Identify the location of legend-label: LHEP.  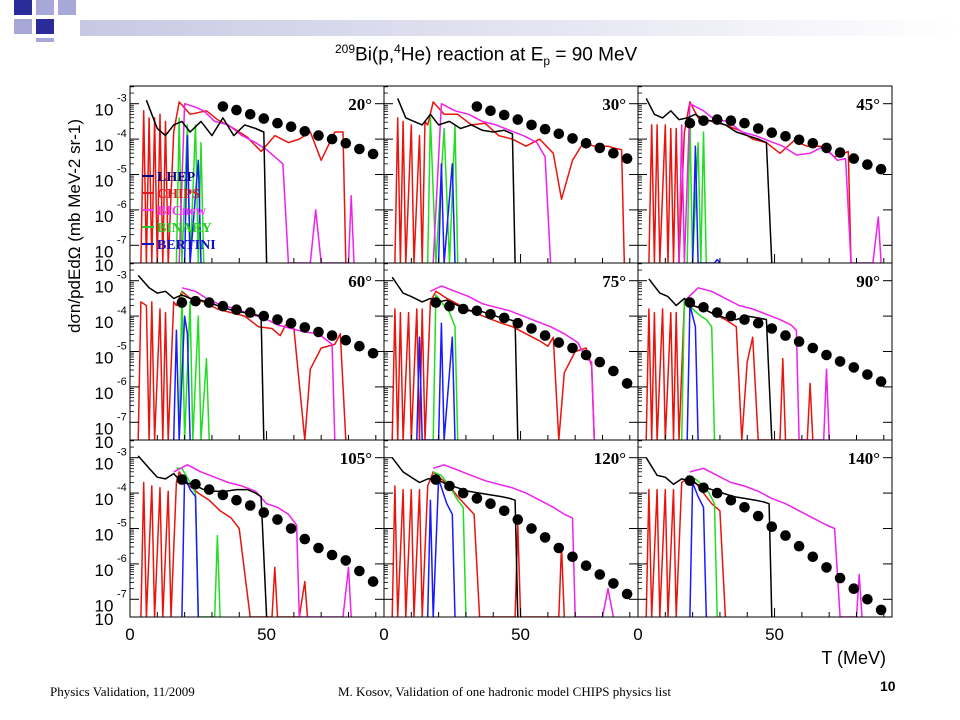
(176, 177).